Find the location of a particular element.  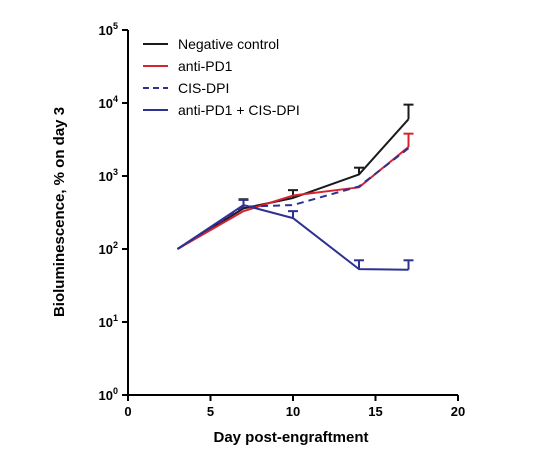

legend-label: anti-PD1 + CIS-DPI is located at coordinates (239, 110).